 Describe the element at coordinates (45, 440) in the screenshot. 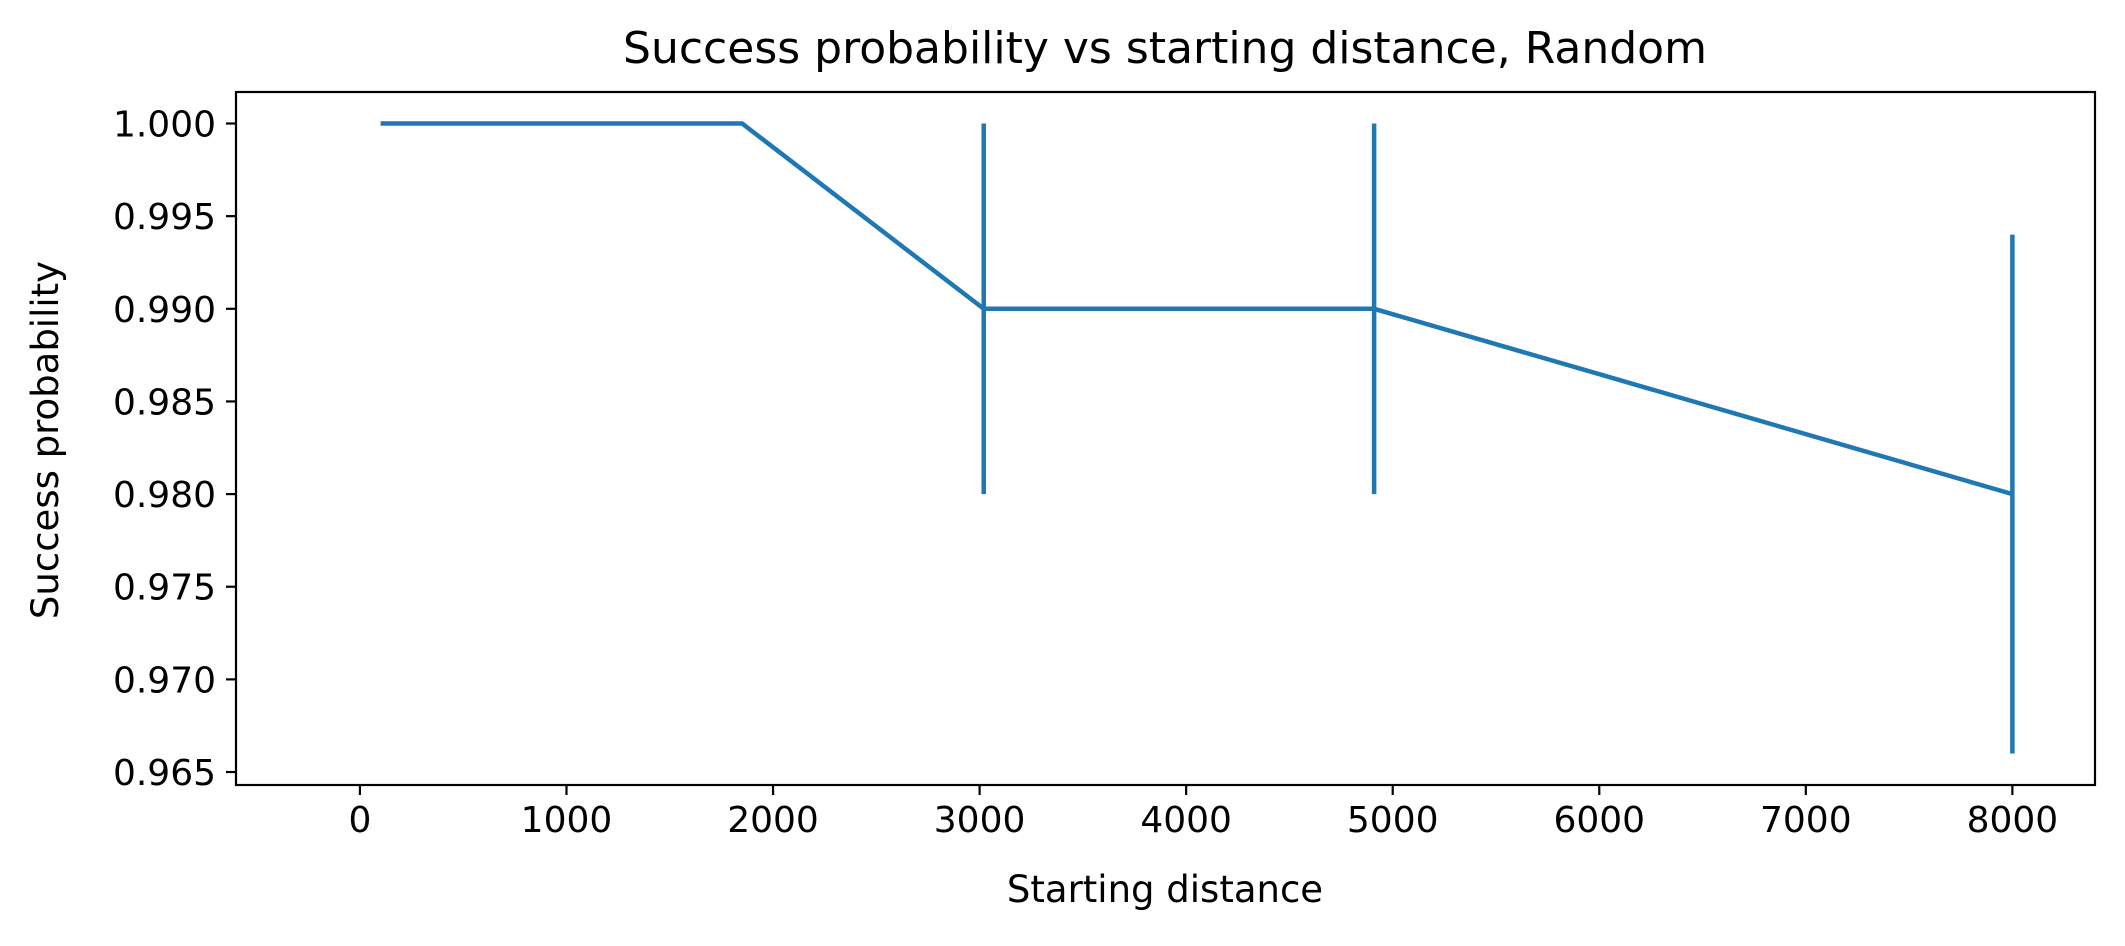

I see `y-axis-label: Success probability` at that location.